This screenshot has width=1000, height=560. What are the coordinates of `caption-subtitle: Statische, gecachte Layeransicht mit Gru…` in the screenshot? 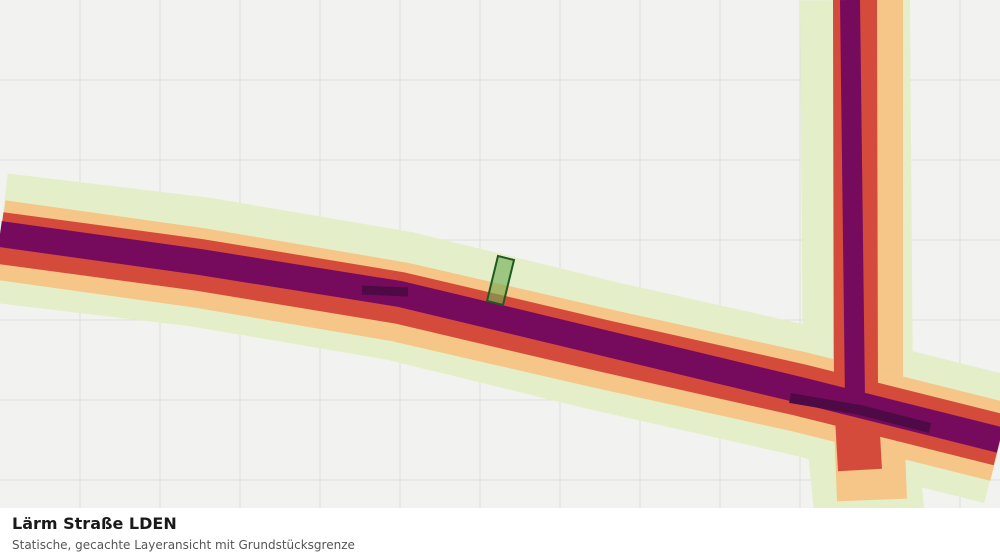 It's located at (183, 545).